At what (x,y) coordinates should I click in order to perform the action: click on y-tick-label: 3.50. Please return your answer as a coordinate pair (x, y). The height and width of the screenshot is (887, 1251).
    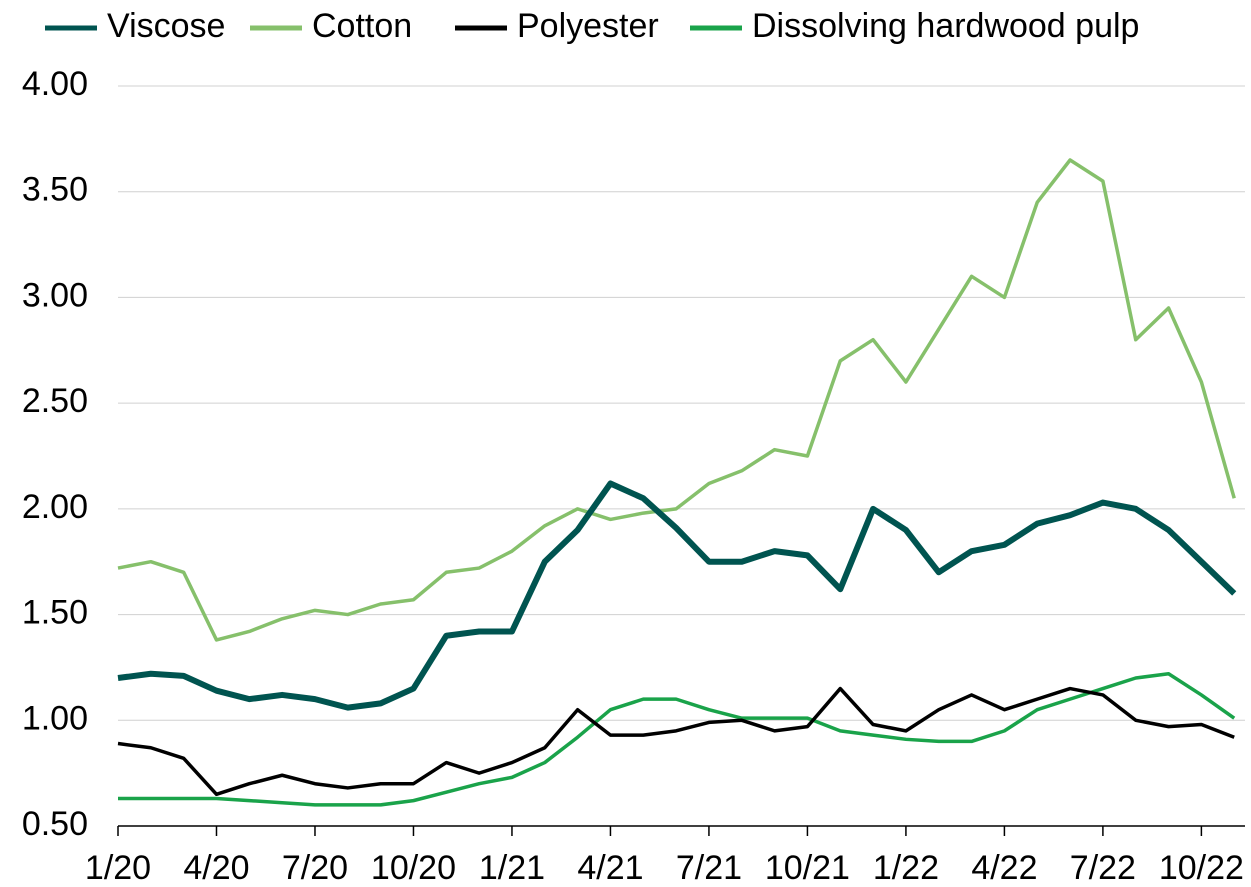
    Looking at the image, I should click on (55, 190).